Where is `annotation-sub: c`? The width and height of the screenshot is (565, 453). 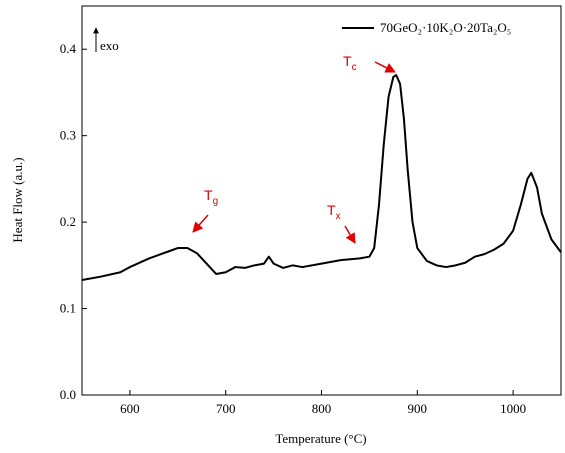
annotation-sub: c is located at coordinates (354, 67).